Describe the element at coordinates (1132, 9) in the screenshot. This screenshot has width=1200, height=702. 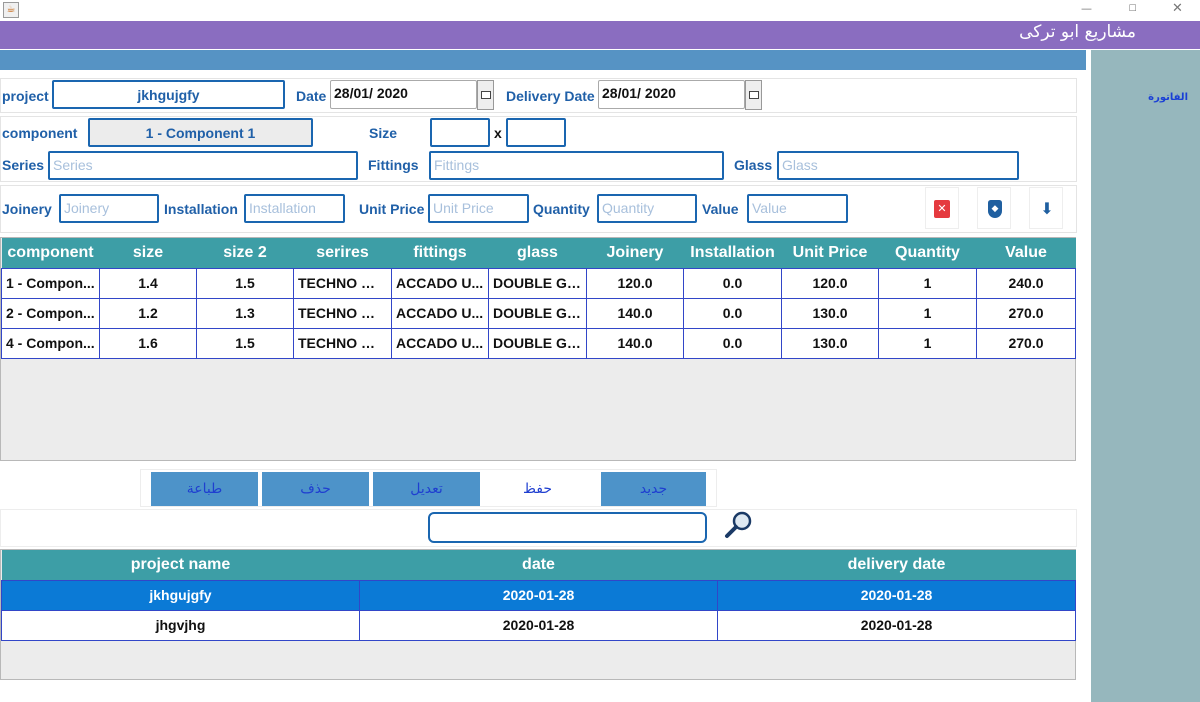
I see `maximize-button: ☐` at that location.